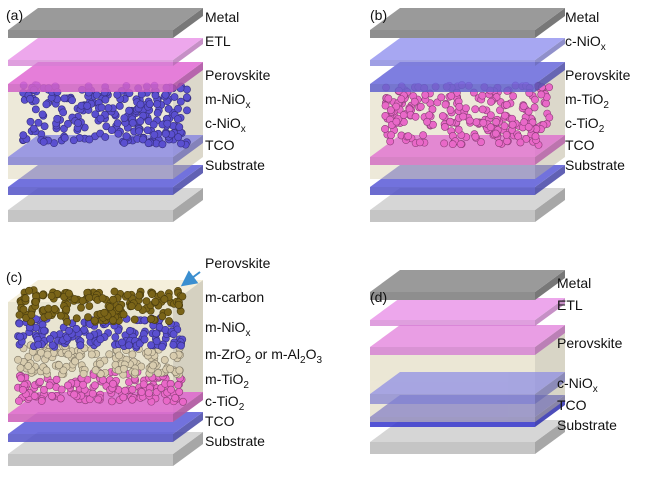 This screenshot has height=500, width=652. Describe the element at coordinates (220, 421) in the screenshot. I see `label-text: TCO` at that location.